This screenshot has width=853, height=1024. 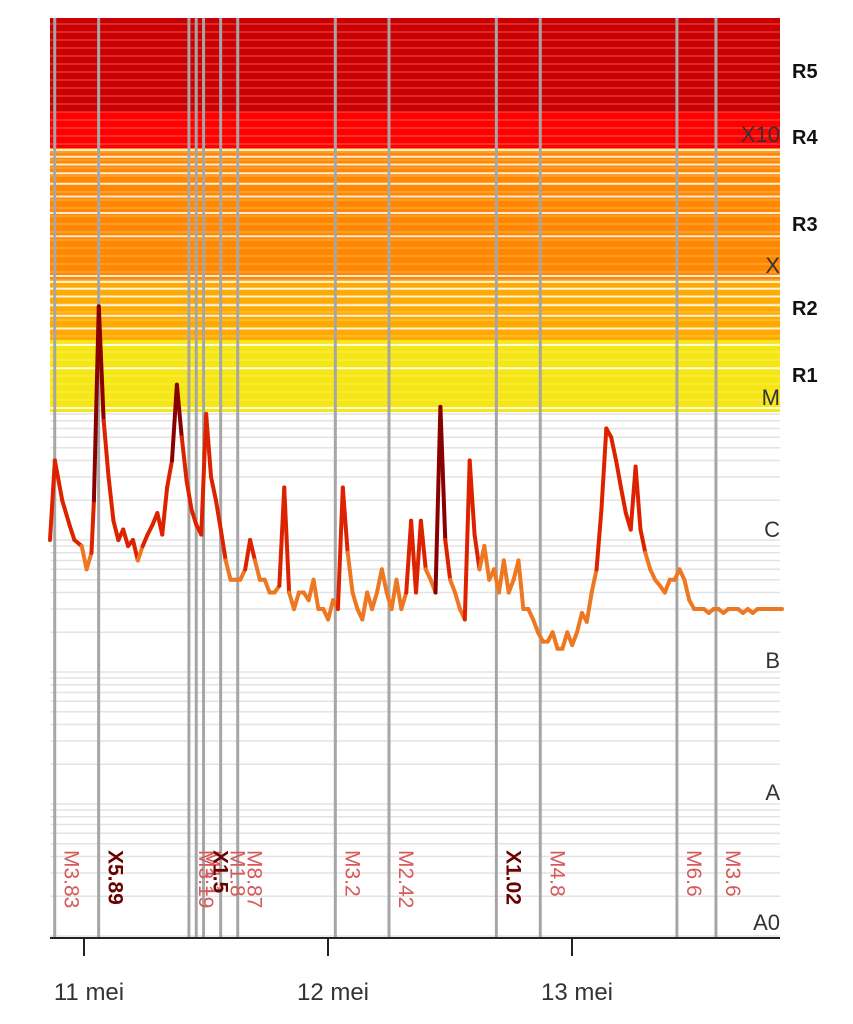 I want to click on x-tick-label: 13 mei, so click(x=577, y=992).